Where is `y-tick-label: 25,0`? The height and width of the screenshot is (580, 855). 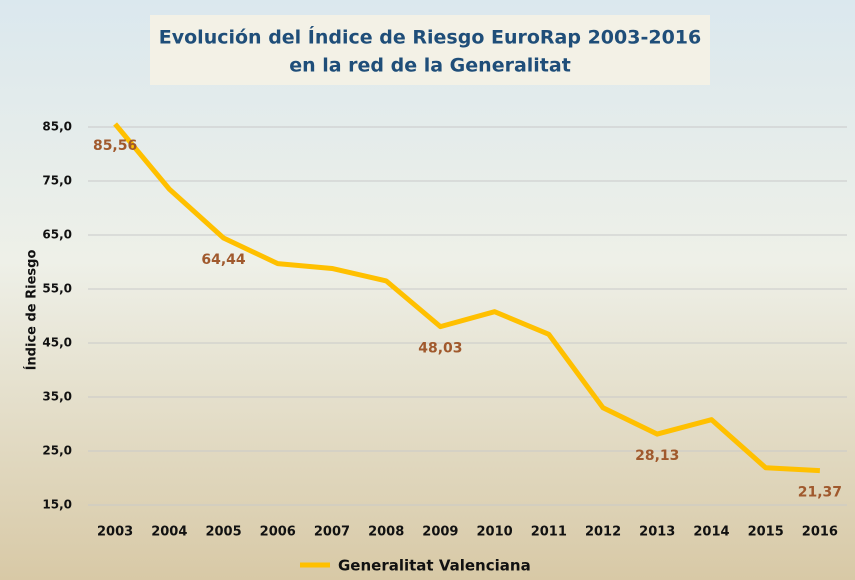 y-tick-label: 25,0 is located at coordinates (57, 451).